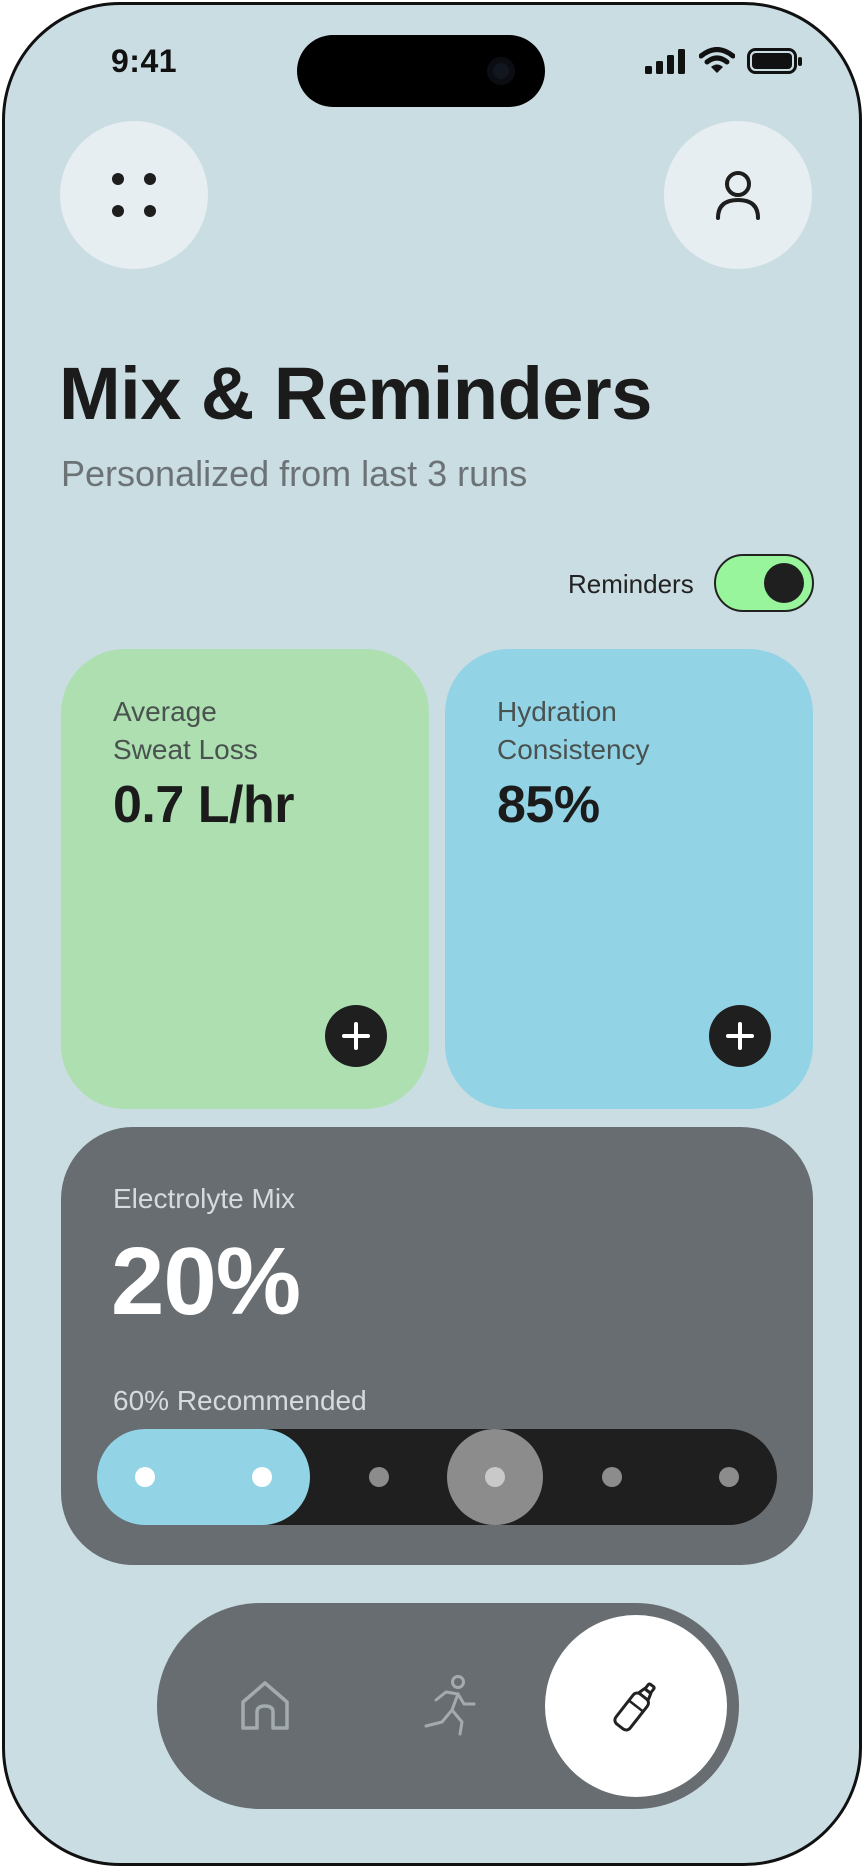 Image resolution: width=868 pixels, height=1872 pixels. Describe the element at coordinates (437, 1477) in the screenshot. I see `electrolyte-slider` at that location.